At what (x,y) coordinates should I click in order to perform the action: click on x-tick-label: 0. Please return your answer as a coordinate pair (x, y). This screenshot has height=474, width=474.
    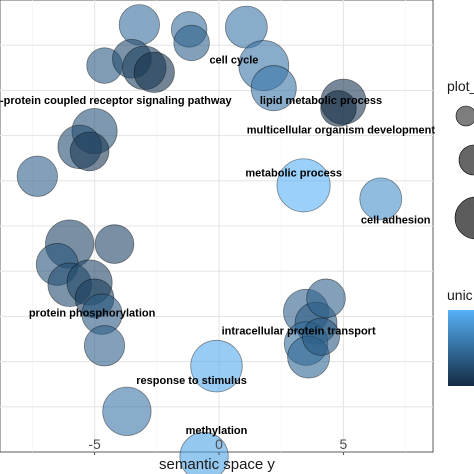
    Looking at the image, I should click on (219, 444).